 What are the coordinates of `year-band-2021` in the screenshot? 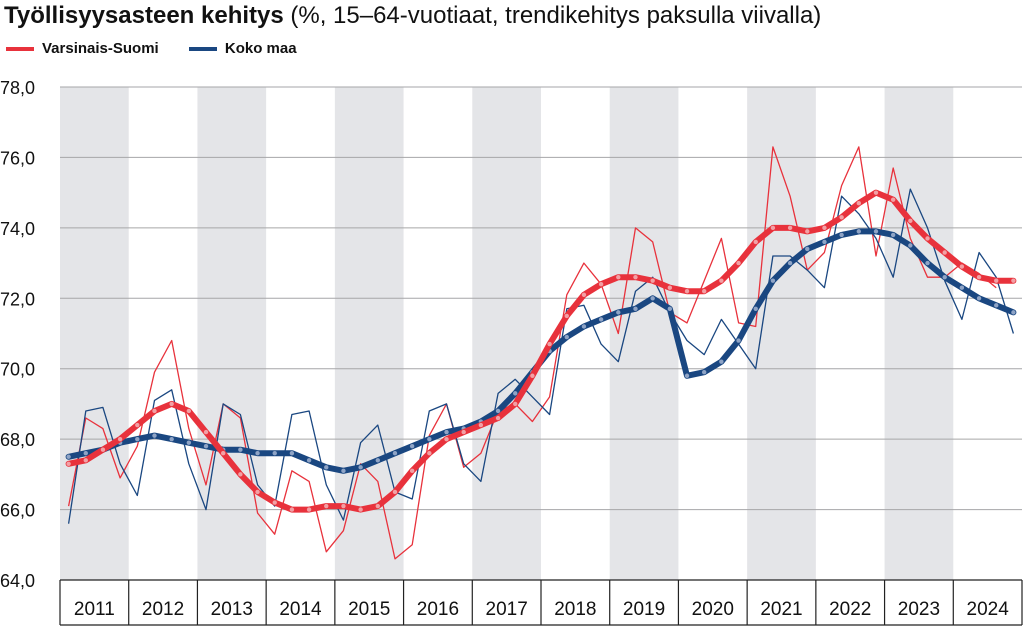 It's located at (781, 333).